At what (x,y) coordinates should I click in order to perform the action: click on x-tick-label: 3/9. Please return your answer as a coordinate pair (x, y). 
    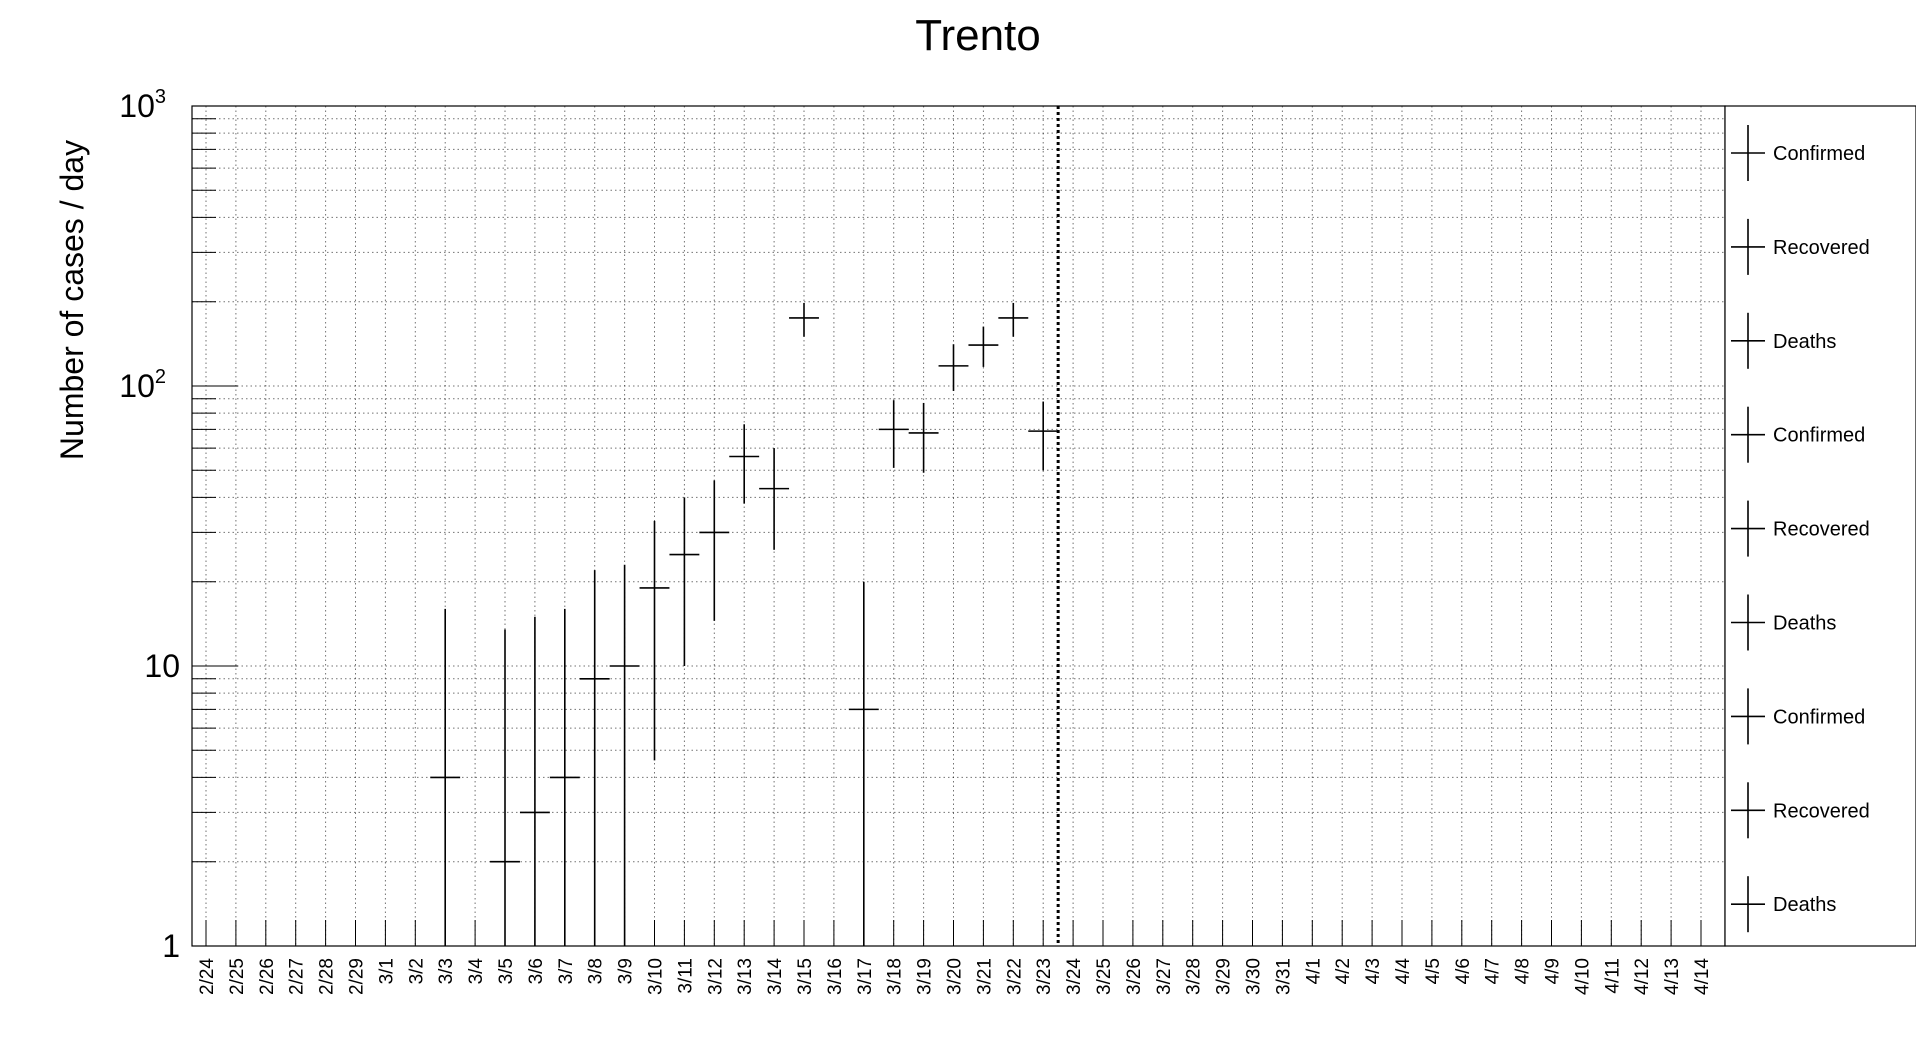
    Looking at the image, I should click on (626, 971).